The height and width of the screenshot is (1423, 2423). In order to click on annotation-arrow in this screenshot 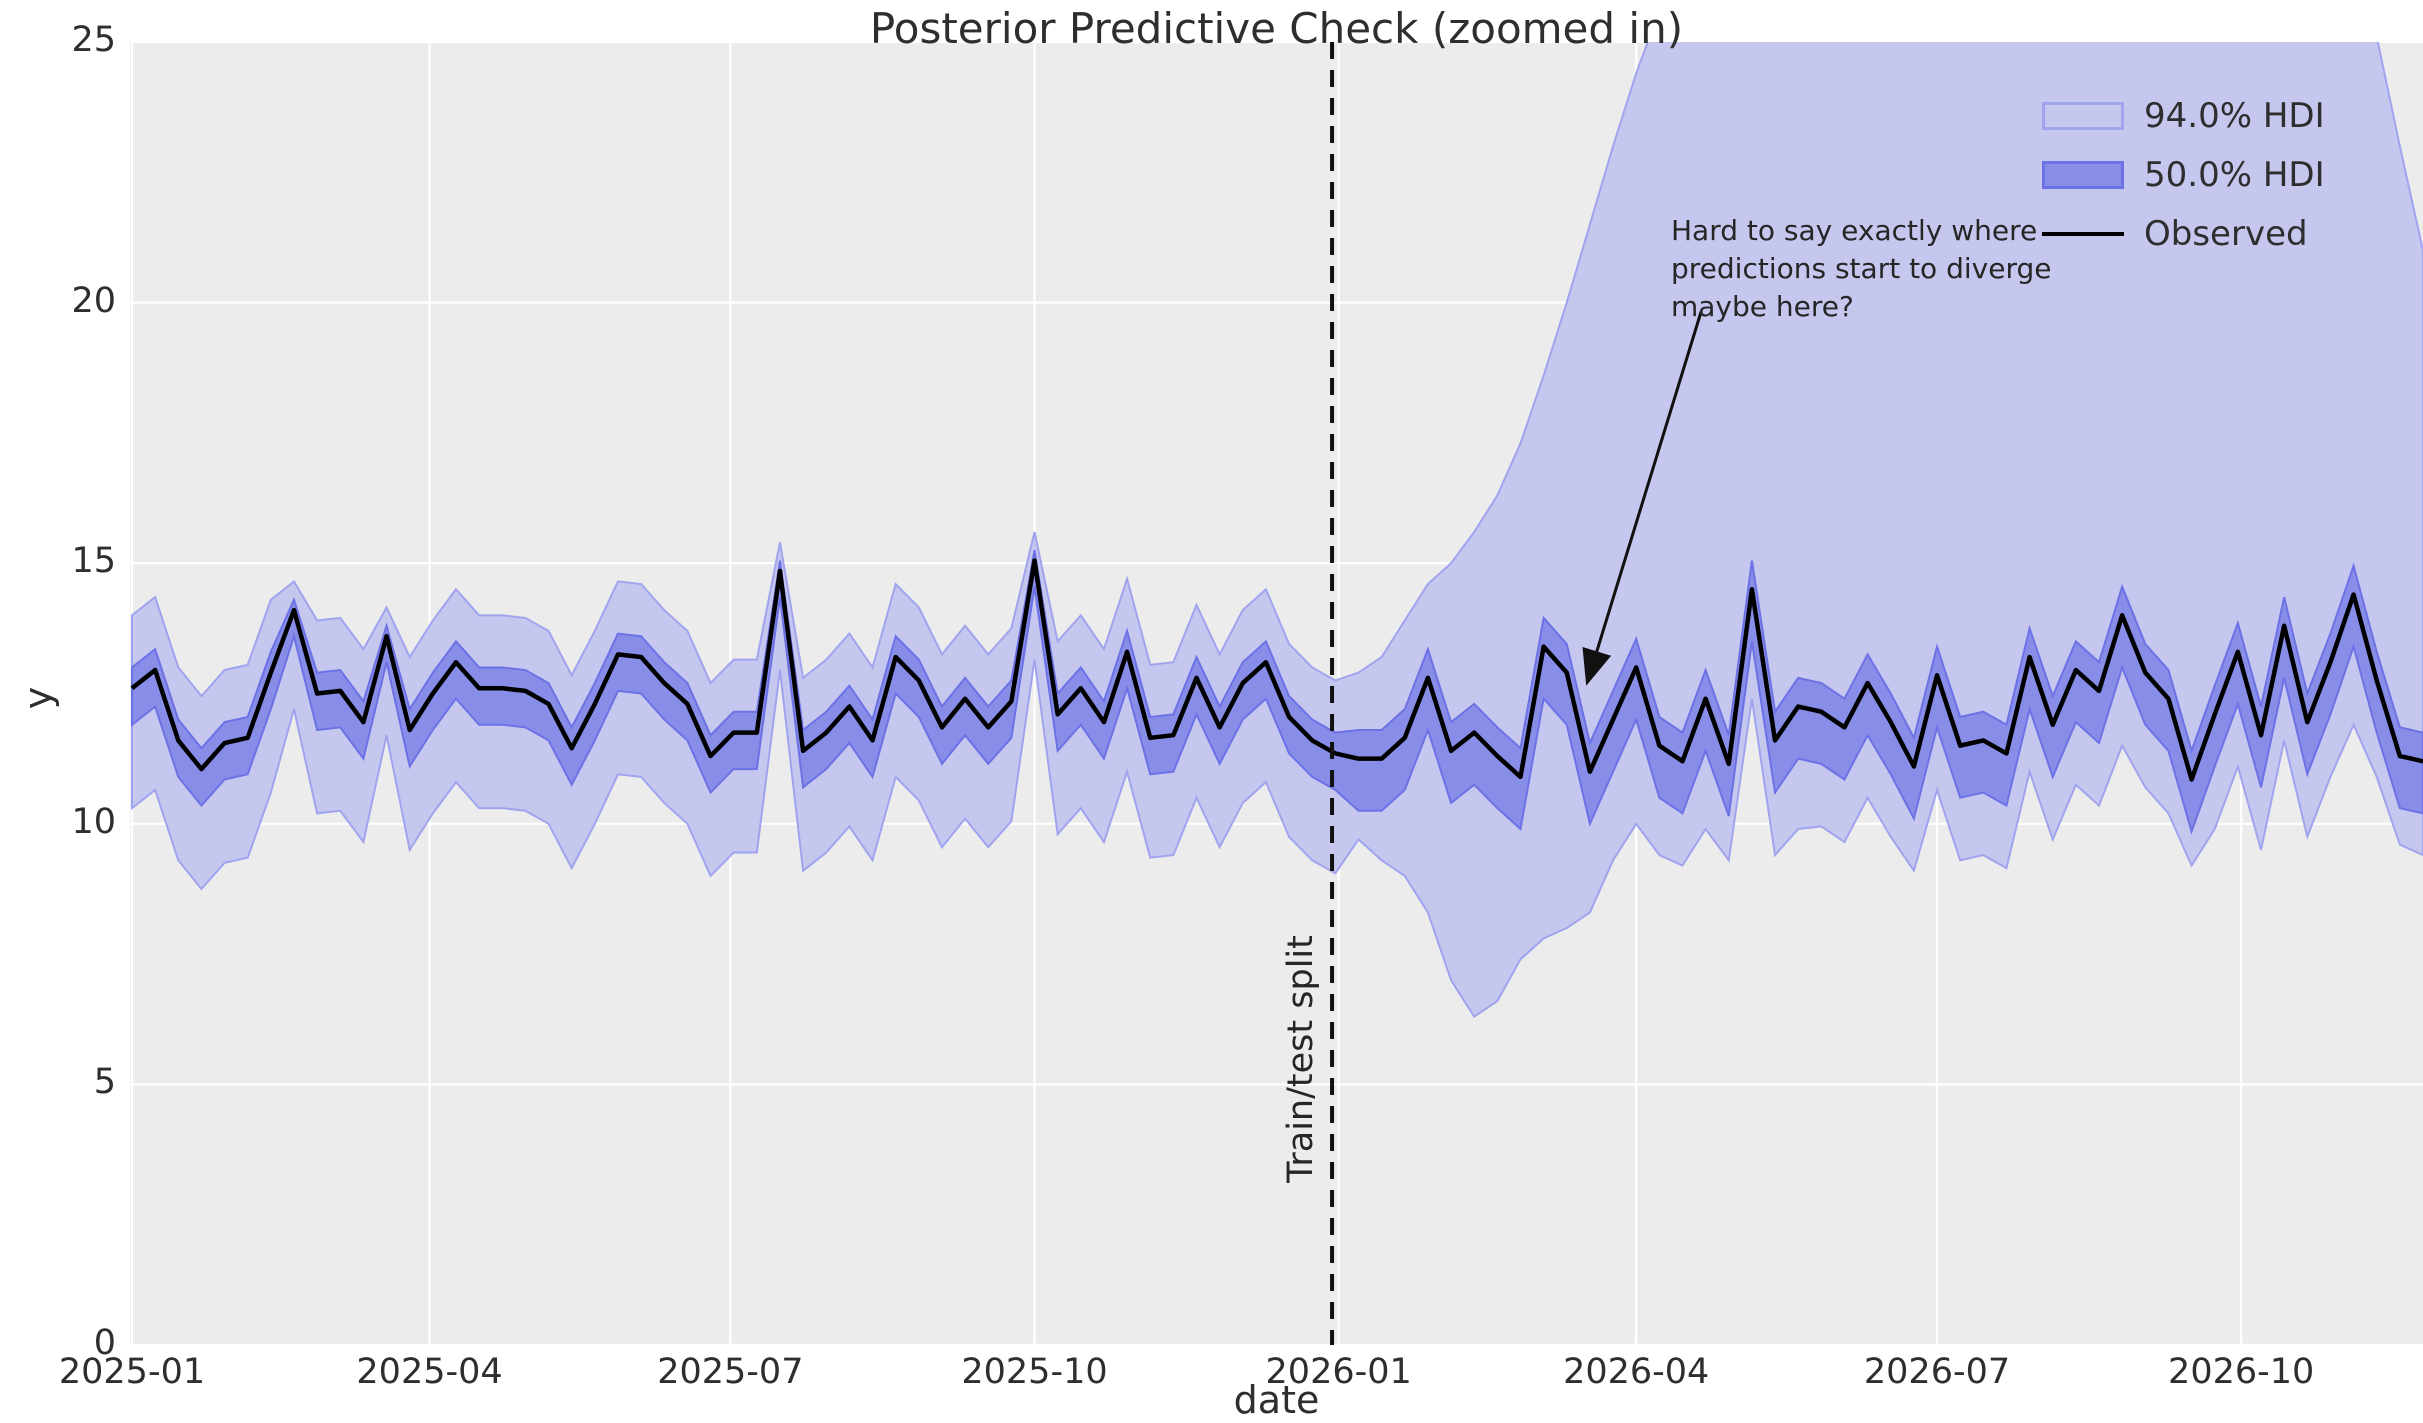, I will do `click(1642, 498)`.